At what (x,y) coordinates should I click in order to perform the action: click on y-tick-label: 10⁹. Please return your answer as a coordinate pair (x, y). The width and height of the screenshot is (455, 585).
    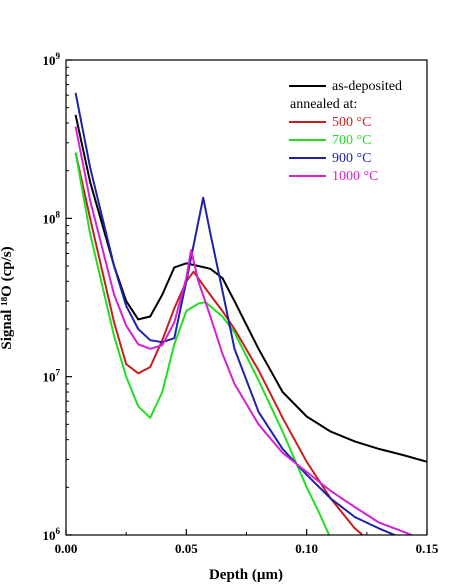
    Looking at the image, I should click on (52, 59).